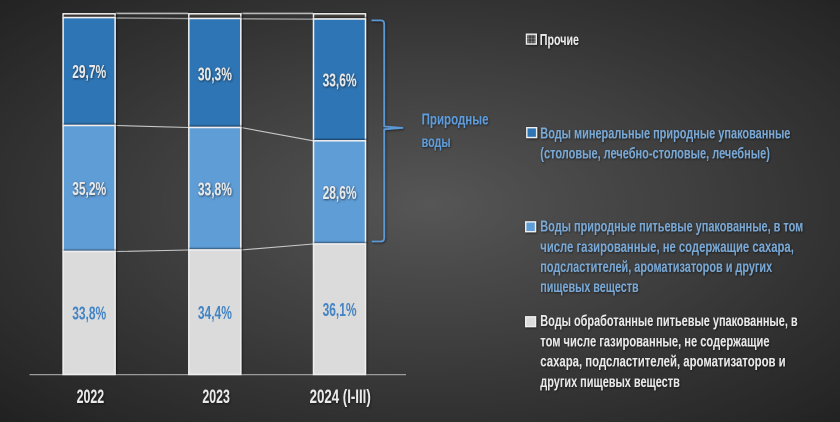  What do you see at coordinates (655, 340) in the screenshot?
I see `svg-text:том числе газированные, не сод: том числе газированные, не содержащие` at bounding box center [655, 340].